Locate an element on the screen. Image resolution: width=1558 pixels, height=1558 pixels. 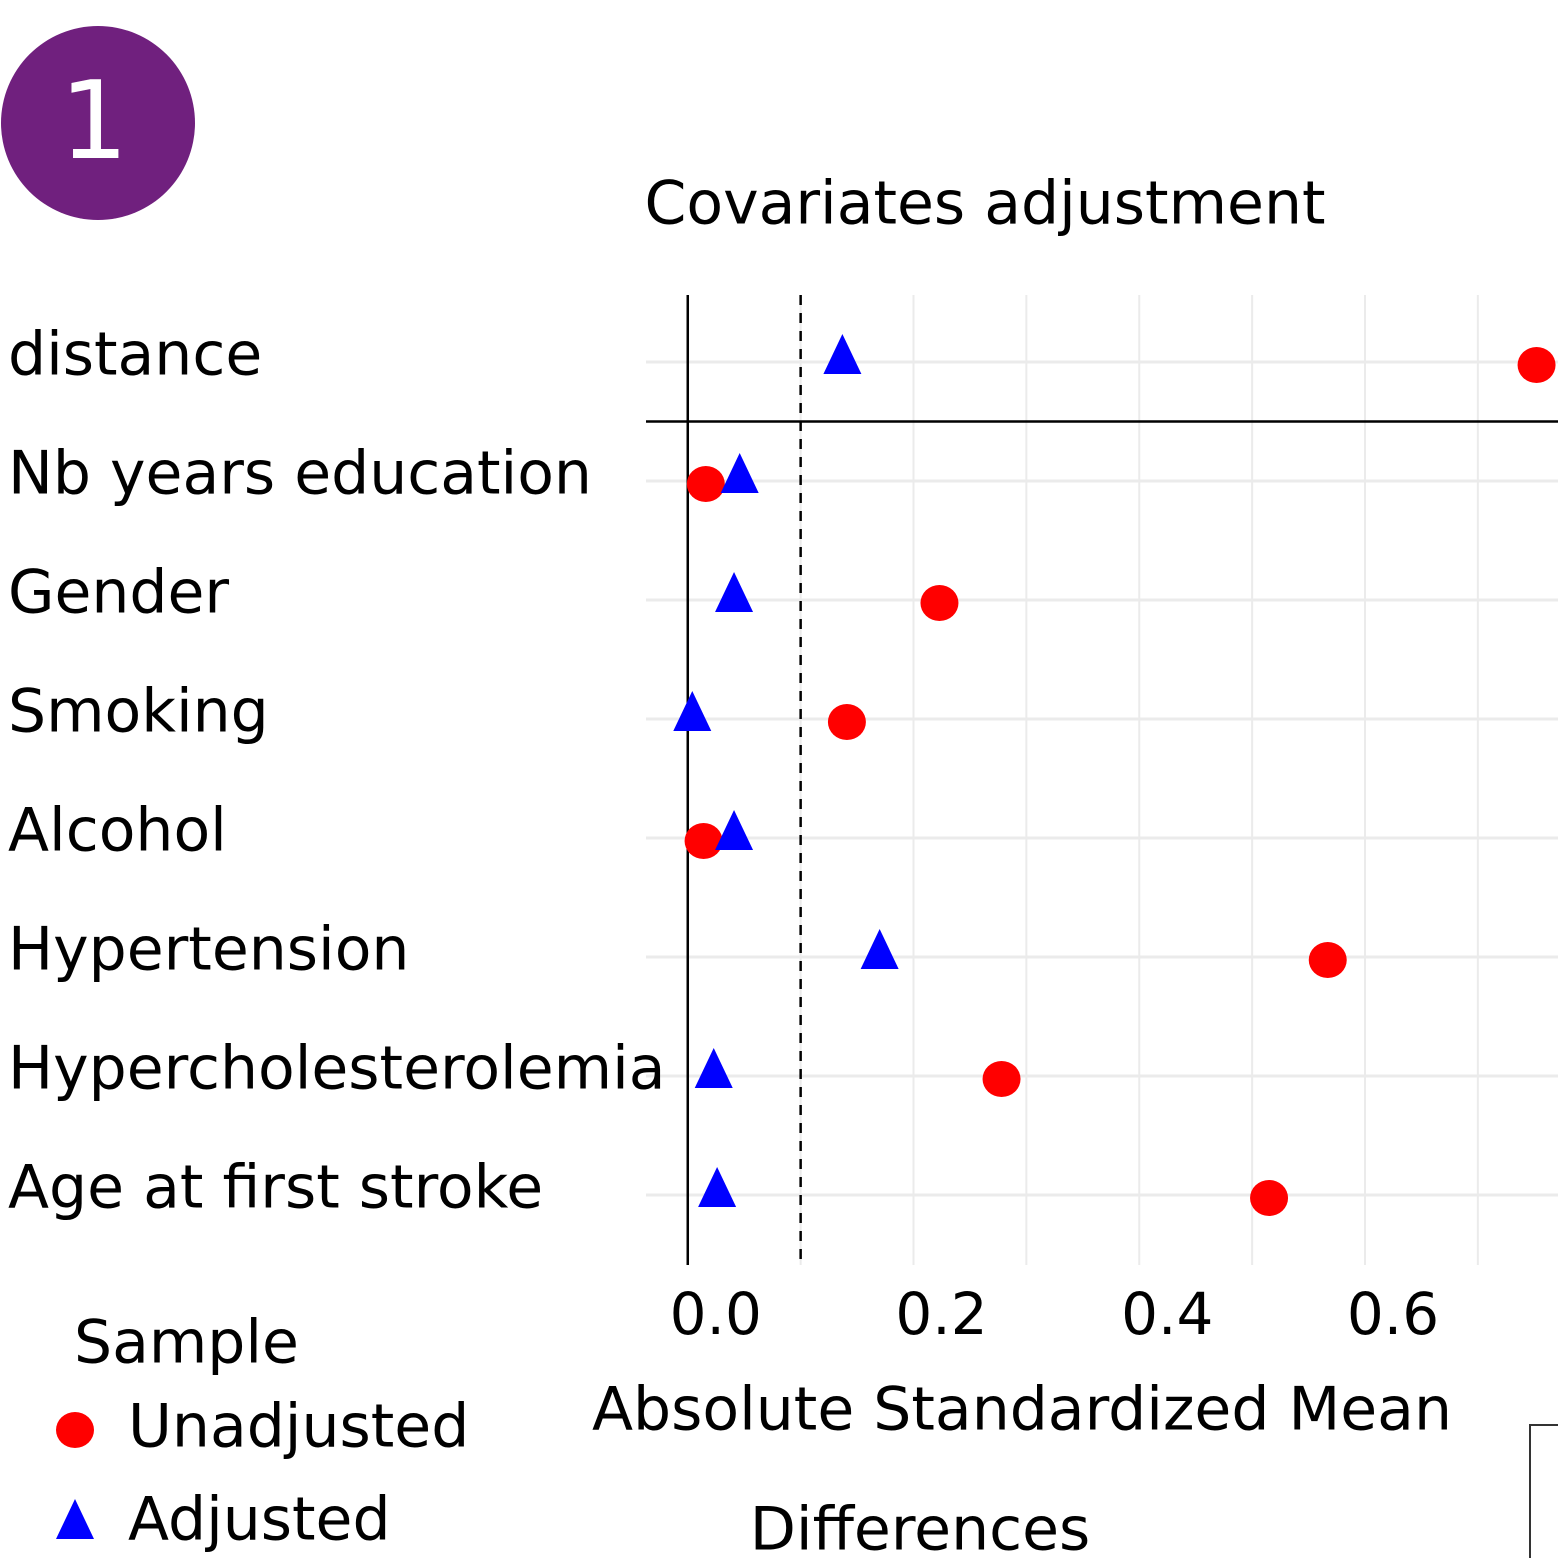
y-tick-label: distance is located at coordinates (135, 355).